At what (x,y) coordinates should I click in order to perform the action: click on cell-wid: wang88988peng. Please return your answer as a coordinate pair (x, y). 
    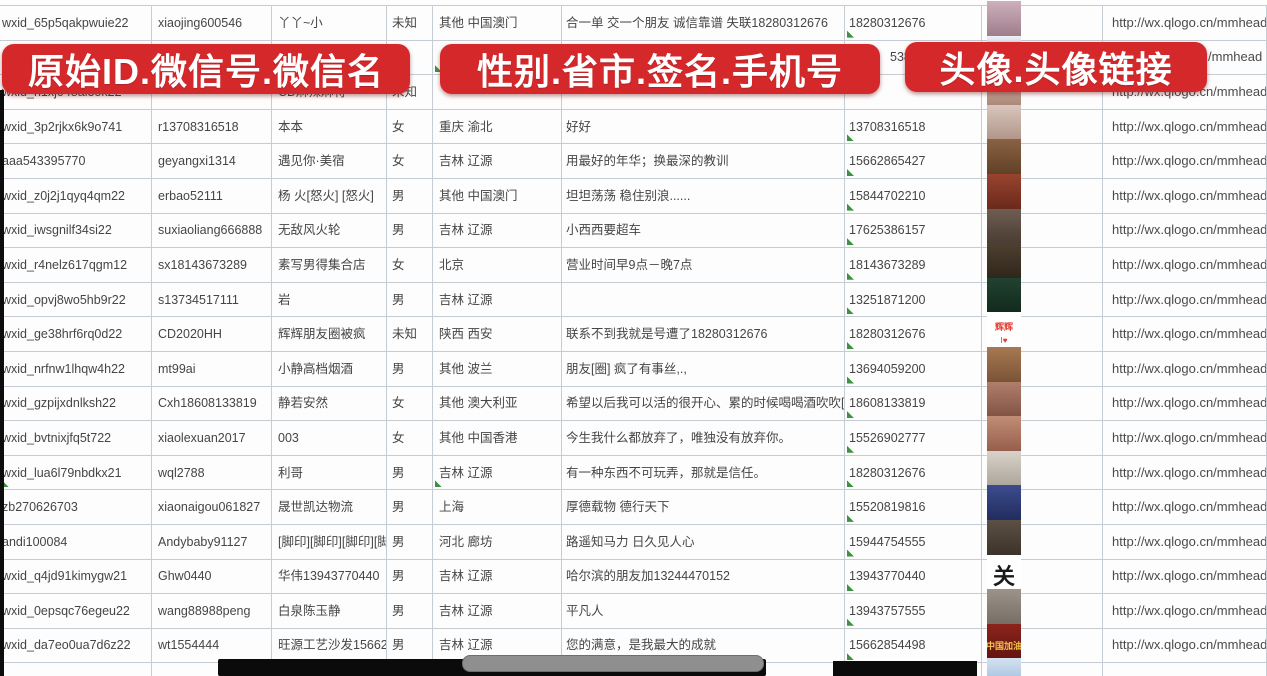
    Looking at the image, I should click on (212, 611).